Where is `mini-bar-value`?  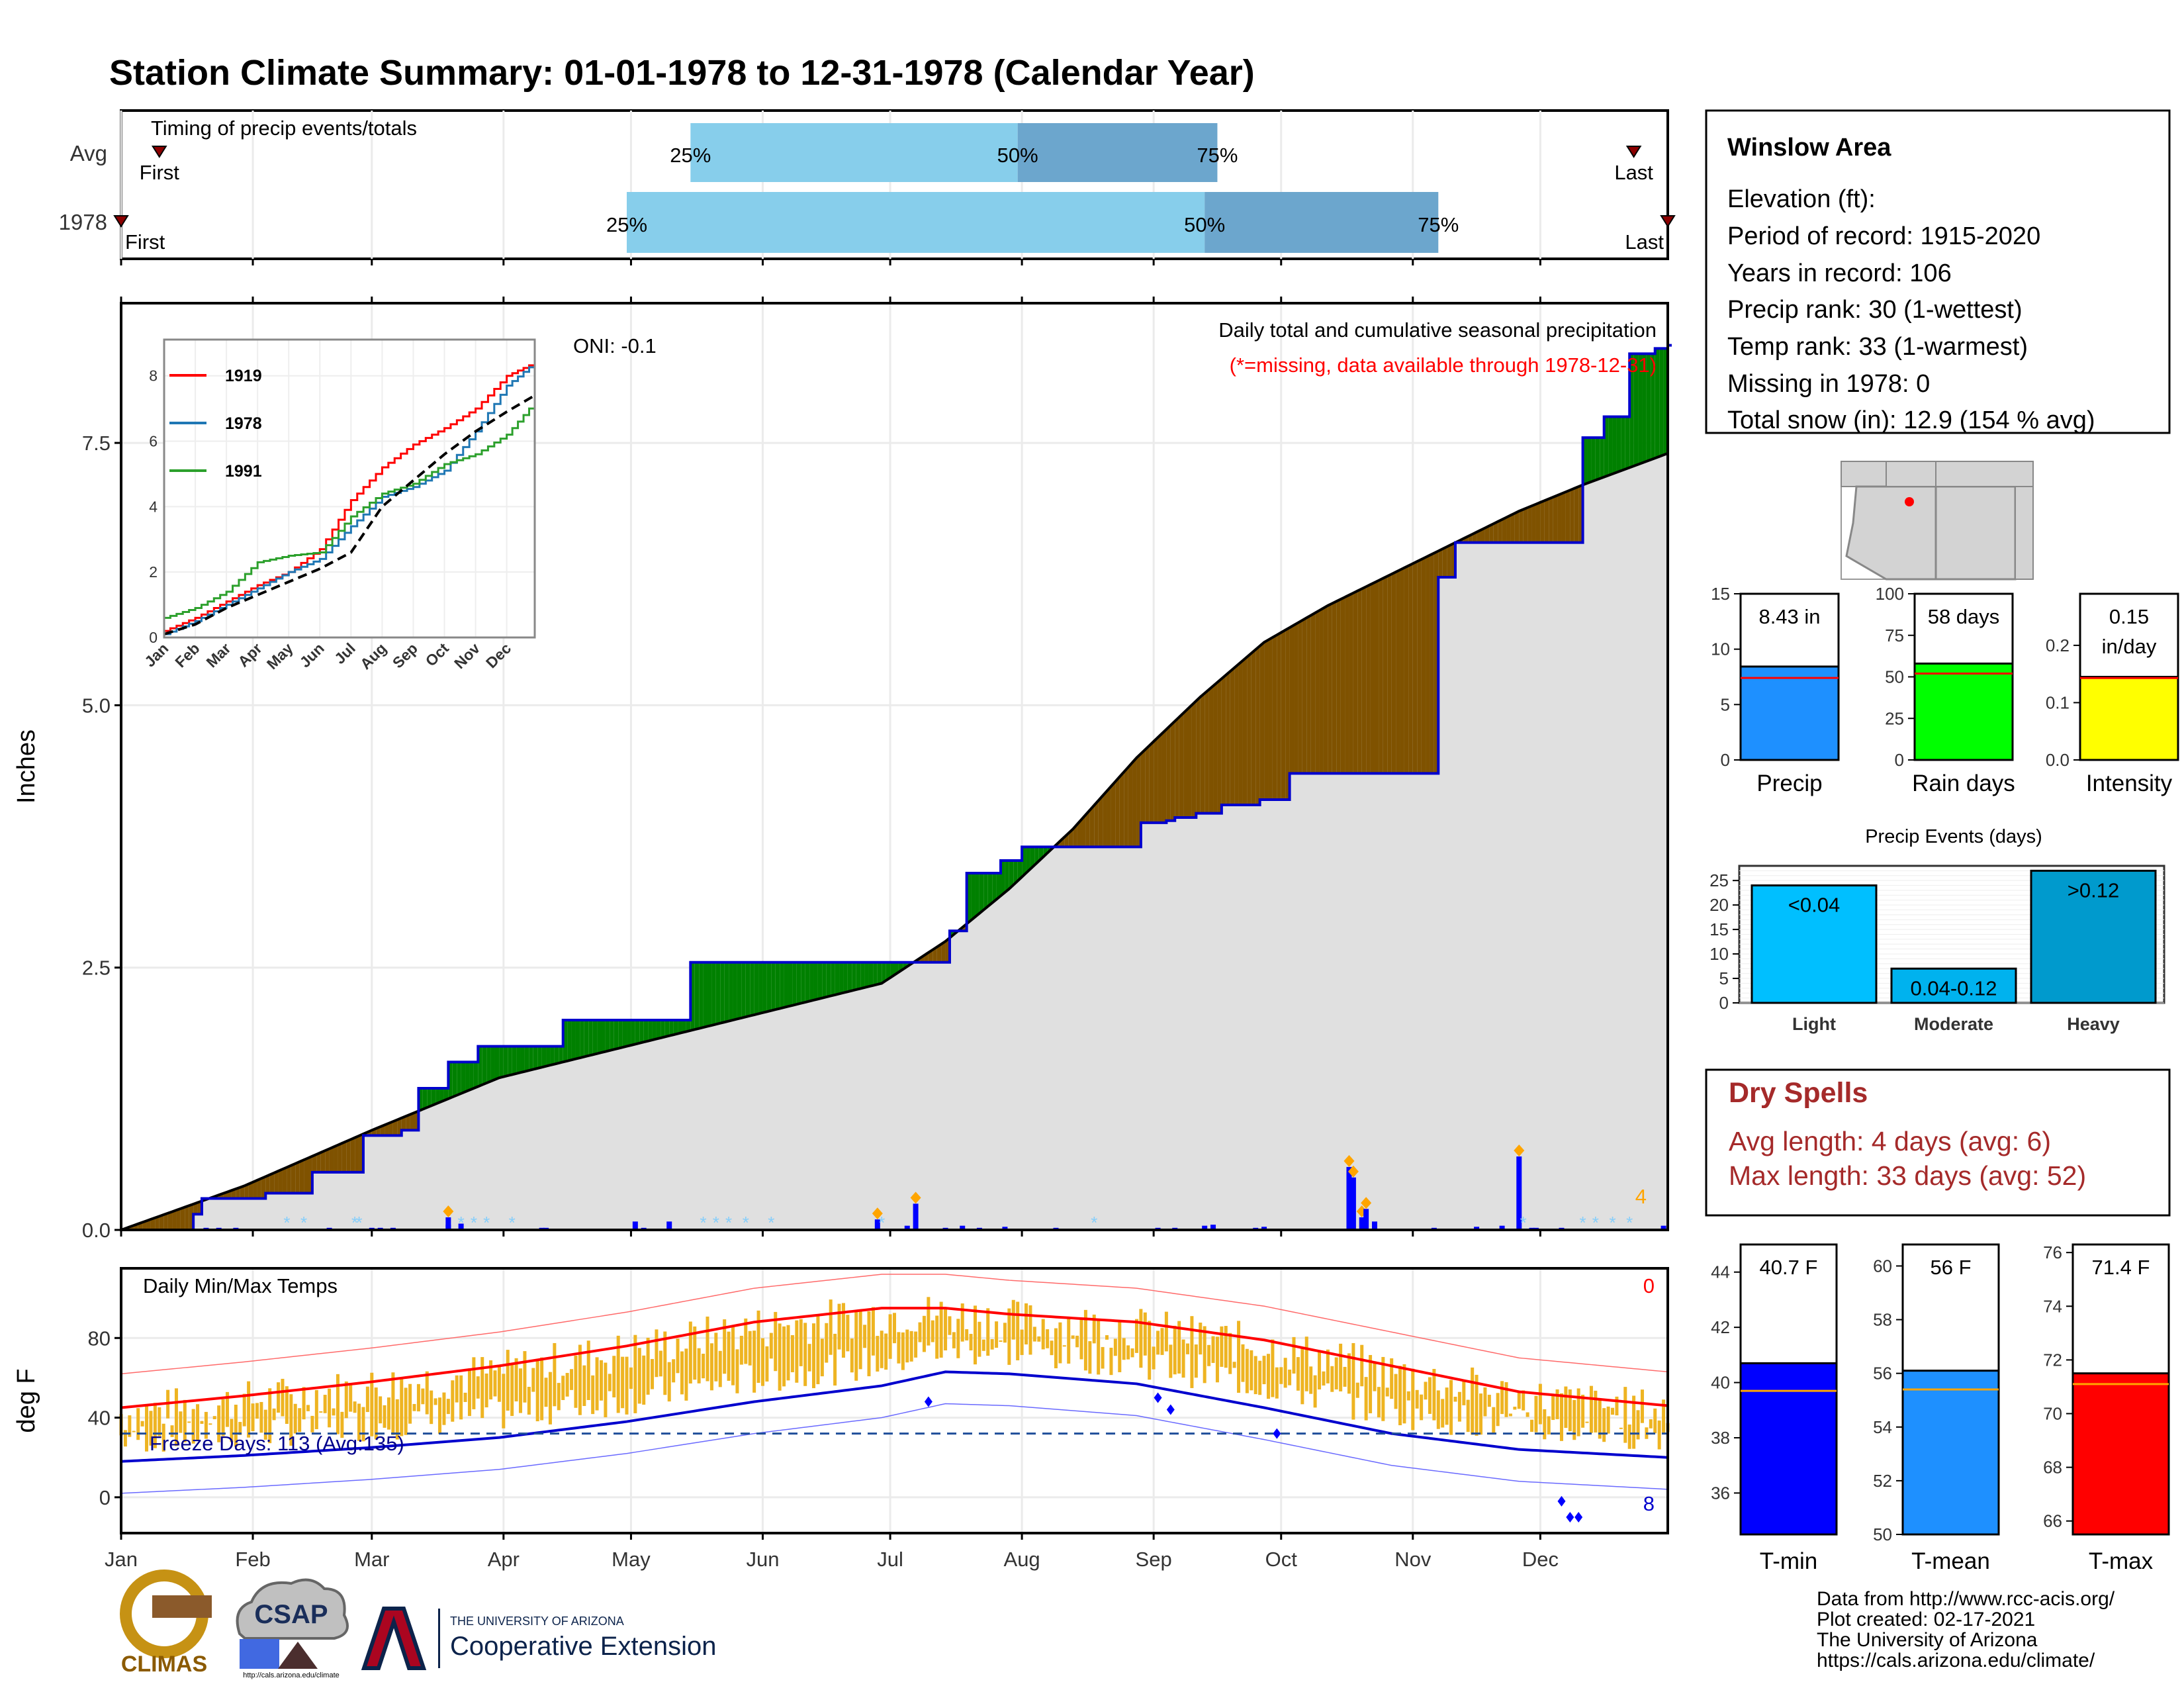 mini-bar-value is located at coordinates (1789, 713).